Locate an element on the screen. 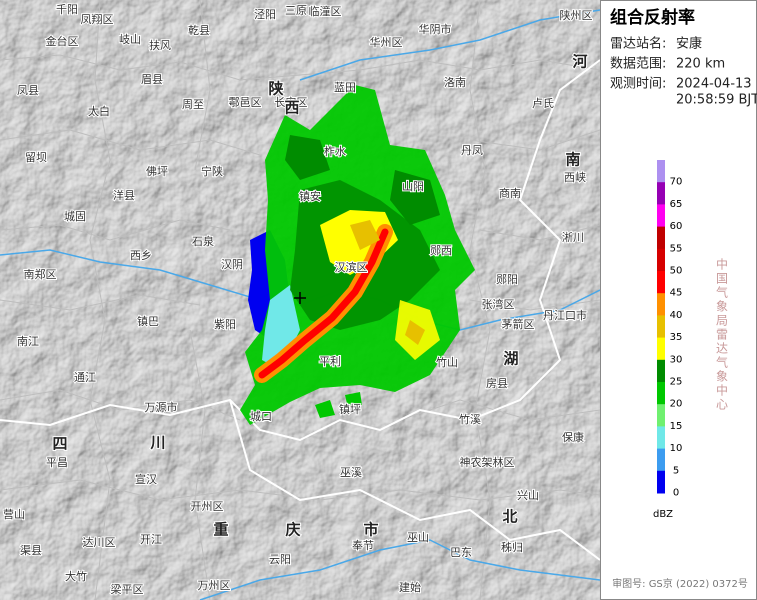 Image resolution: width=757 pixels, height=600 pixels. region-label: 湖 is located at coordinates (510, 359).